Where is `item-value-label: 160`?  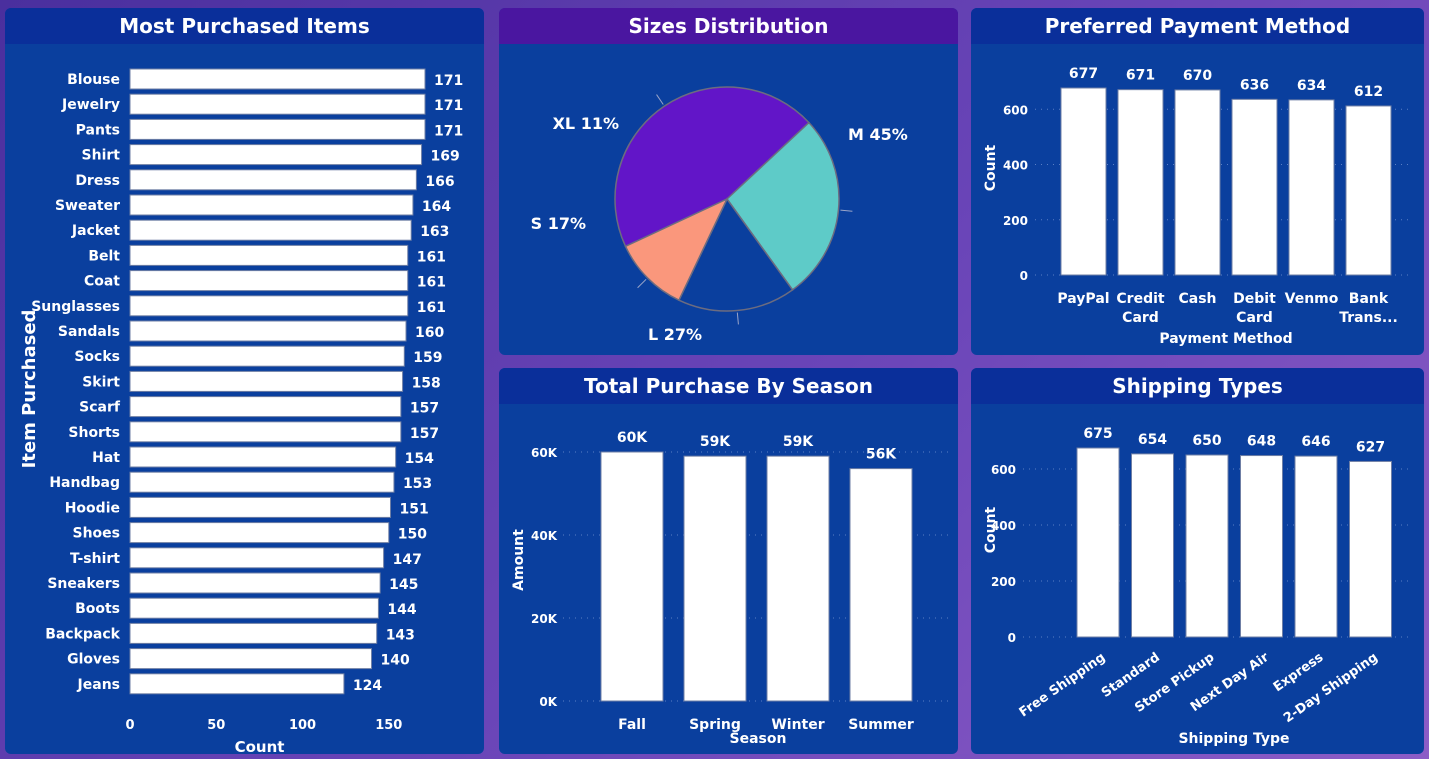 item-value-label: 160 is located at coordinates (429, 333).